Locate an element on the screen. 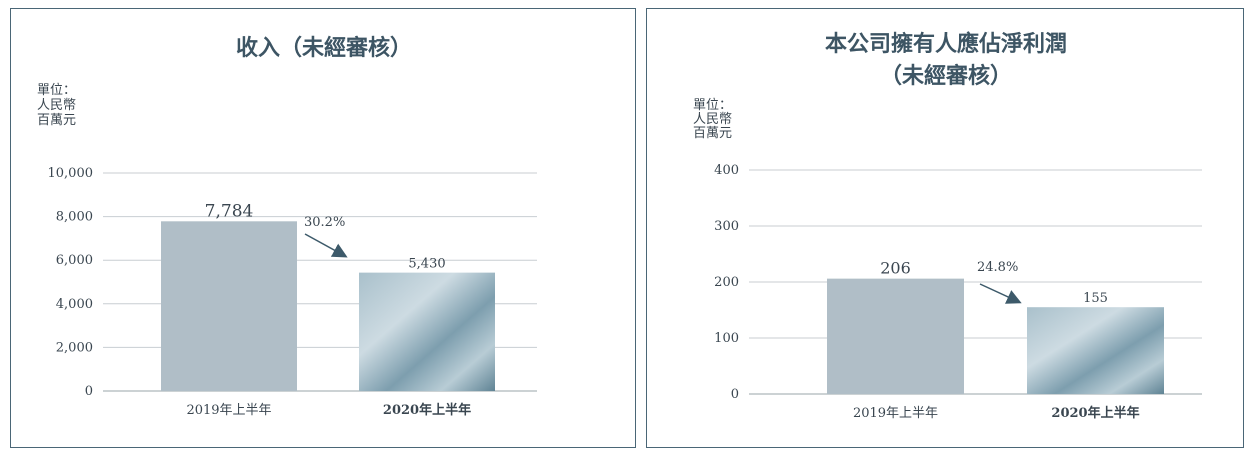  y-tick-label: 200 is located at coordinates (726, 282).